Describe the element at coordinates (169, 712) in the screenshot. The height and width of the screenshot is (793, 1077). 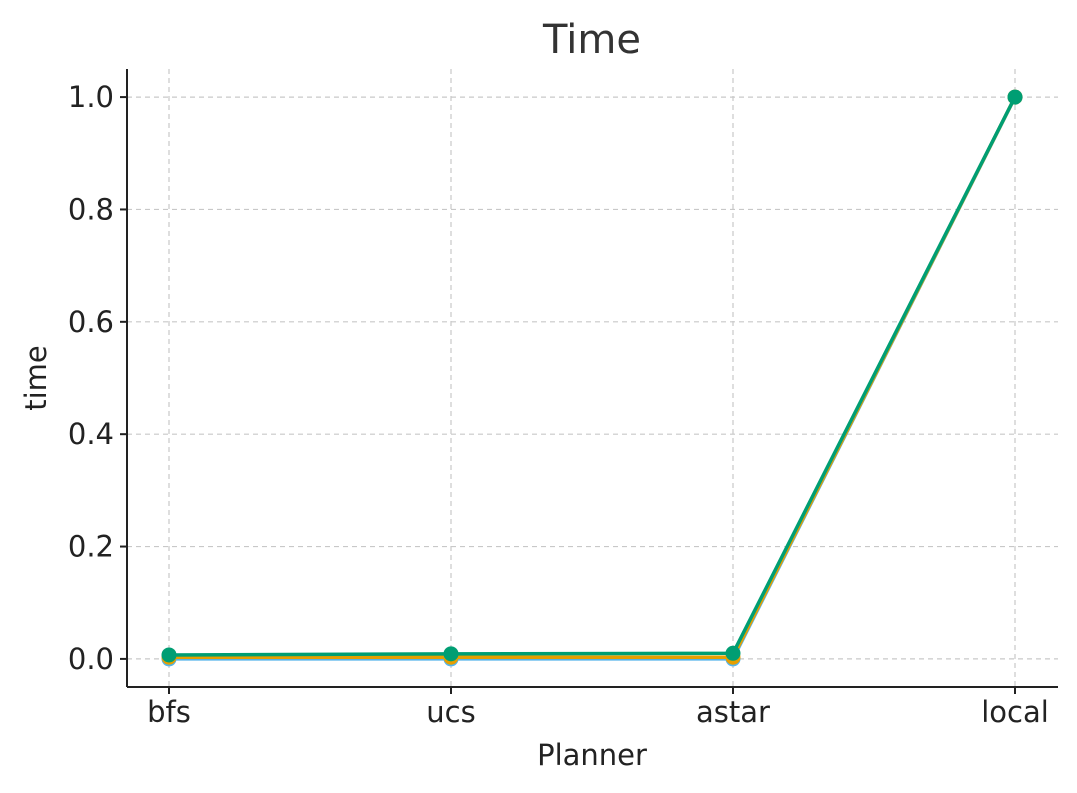
I see `x-tick-label: bfs` at that location.